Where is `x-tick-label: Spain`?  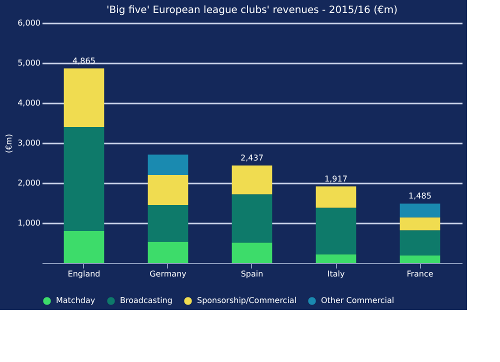
x-tick-label: Spain is located at coordinates (252, 274).